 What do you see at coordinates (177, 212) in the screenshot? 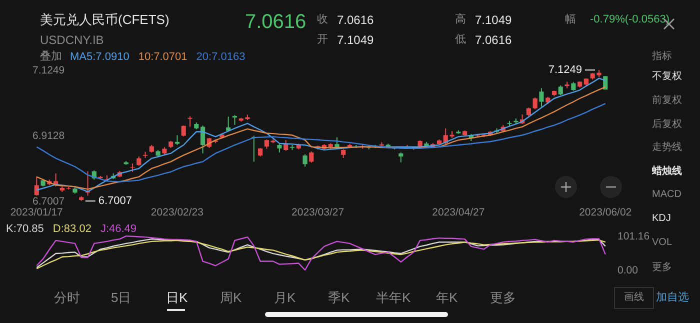
I see `x-tick-label: 2023/02/23` at bounding box center [177, 212].